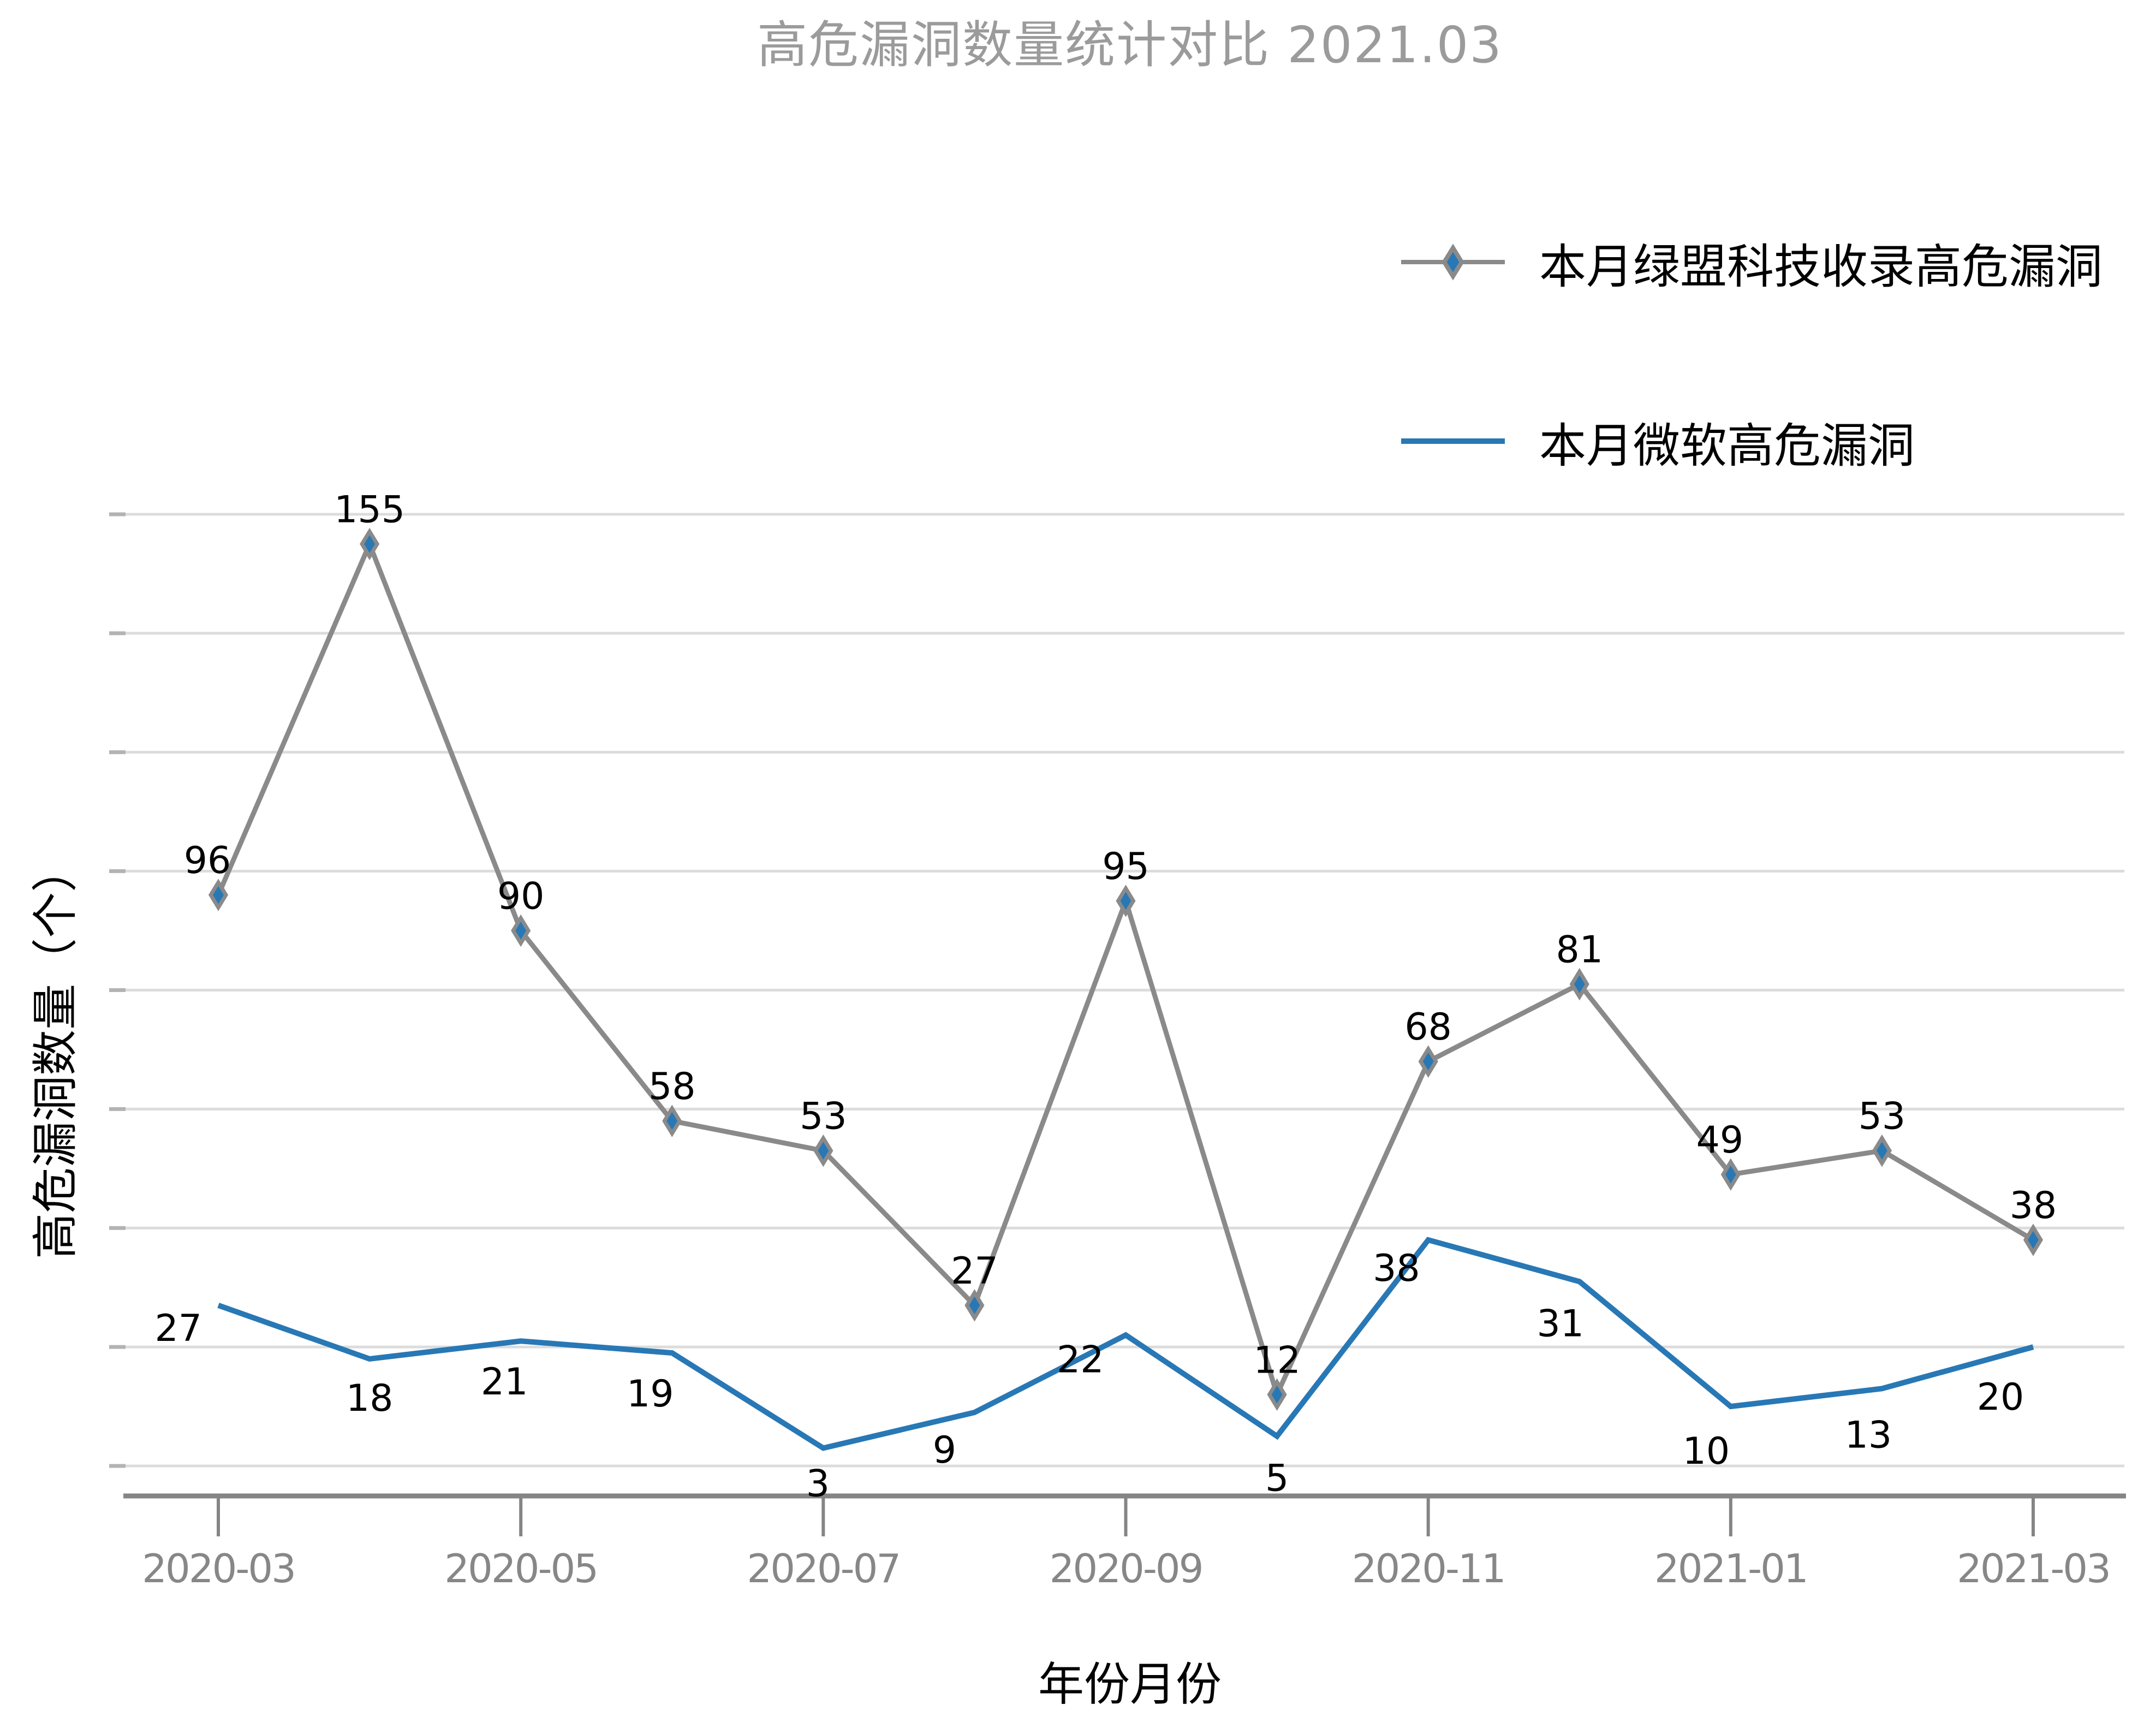  What do you see at coordinates (1579, 951) in the screenshot?
I see `data-label: 81` at bounding box center [1579, 951].